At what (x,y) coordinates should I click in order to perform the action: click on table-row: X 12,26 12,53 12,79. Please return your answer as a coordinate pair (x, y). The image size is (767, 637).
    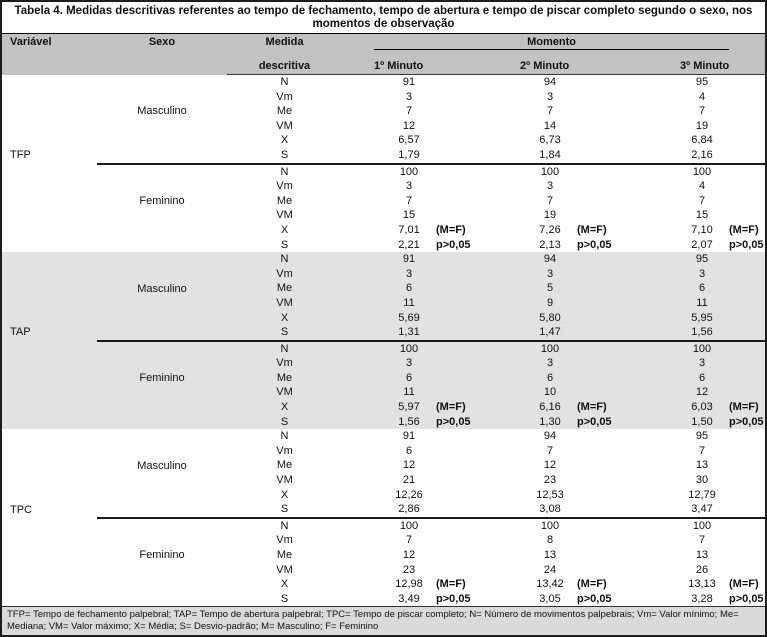
    Looking at the image, I should click on (383, 495).